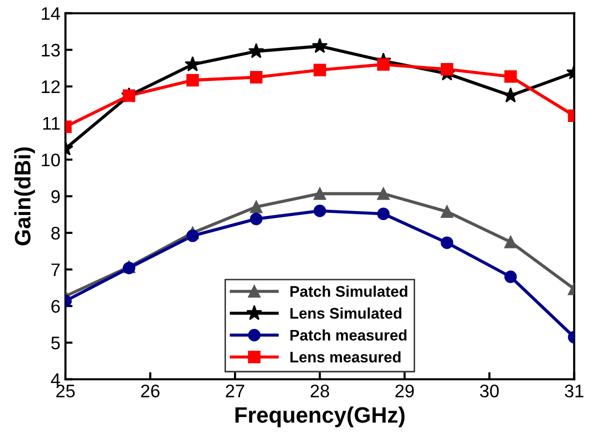 The image size is (595, 441). Describe the element at coordinates (235, 391) in the screenshot. I see `x-tick-label: 27` at that location.